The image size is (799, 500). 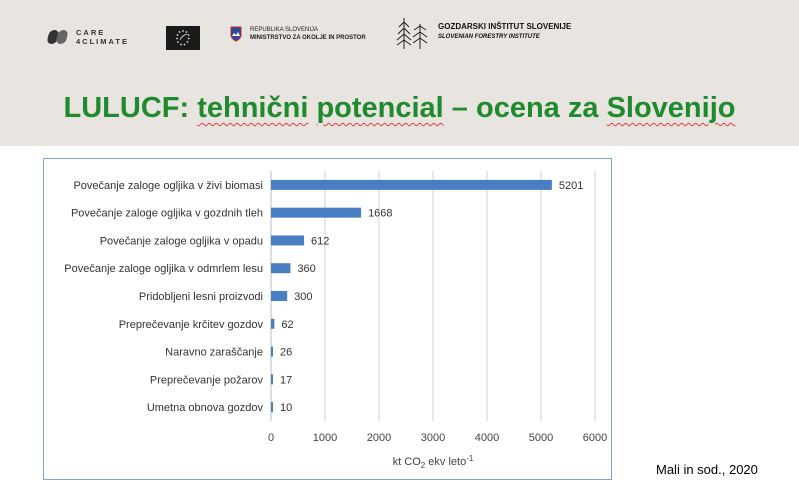 I want to click on care4climate-mark-icon, so click(x=58, y=37).